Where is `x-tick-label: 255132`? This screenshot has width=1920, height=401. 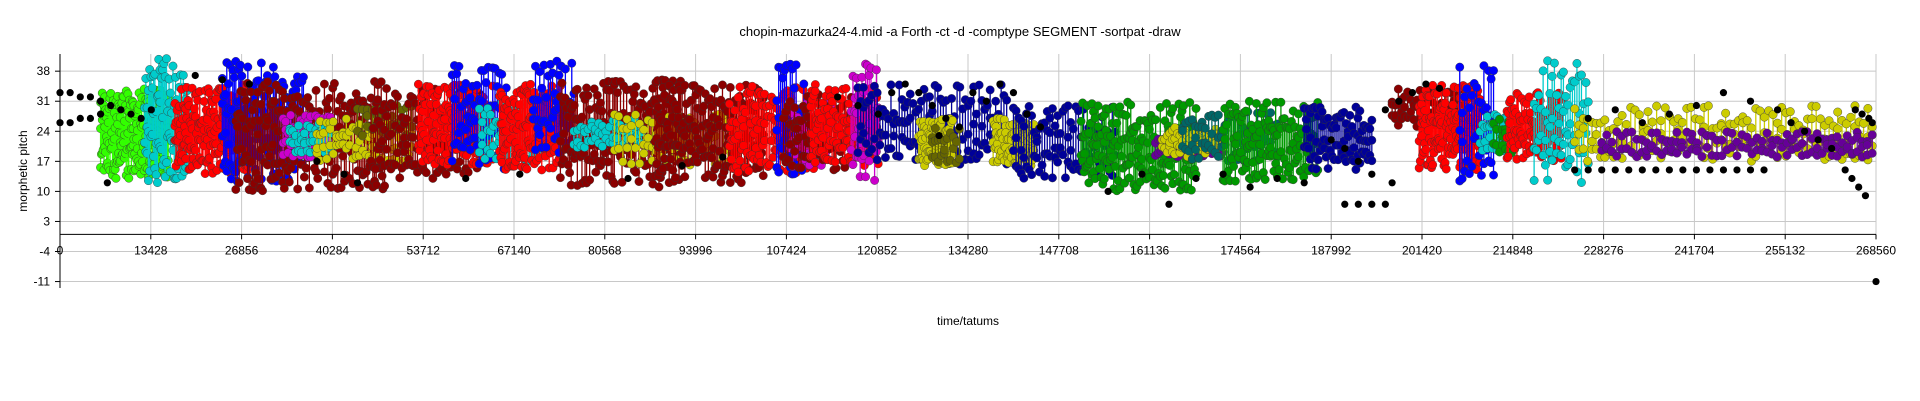 x-tick-label: 255132 is located at coordinates (1785, 250).